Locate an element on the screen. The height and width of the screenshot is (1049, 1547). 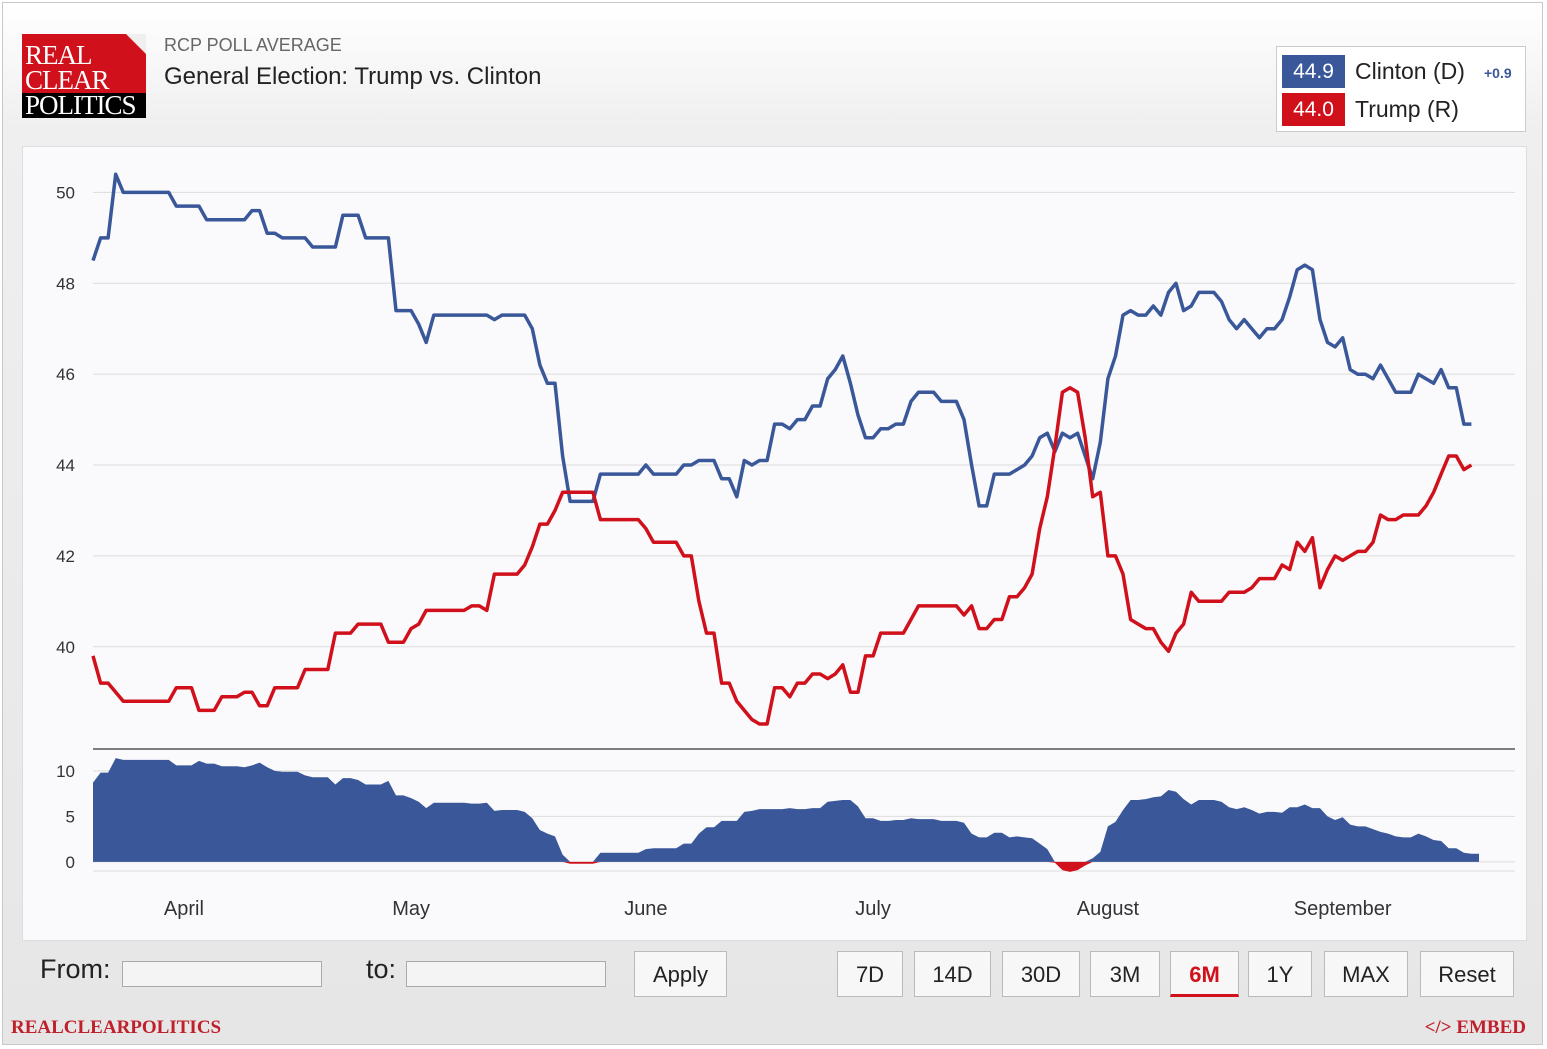
range-button-3m: 3M is located at coordinates (1125, 974).